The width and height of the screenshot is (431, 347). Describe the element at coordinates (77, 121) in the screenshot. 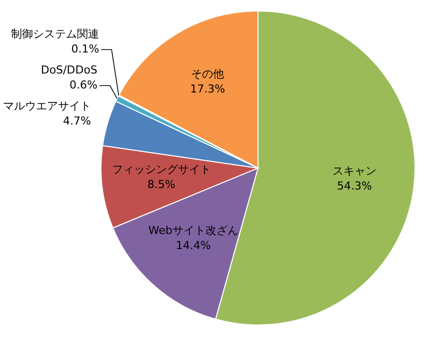

I see `data-label: 4.7%` at that location.